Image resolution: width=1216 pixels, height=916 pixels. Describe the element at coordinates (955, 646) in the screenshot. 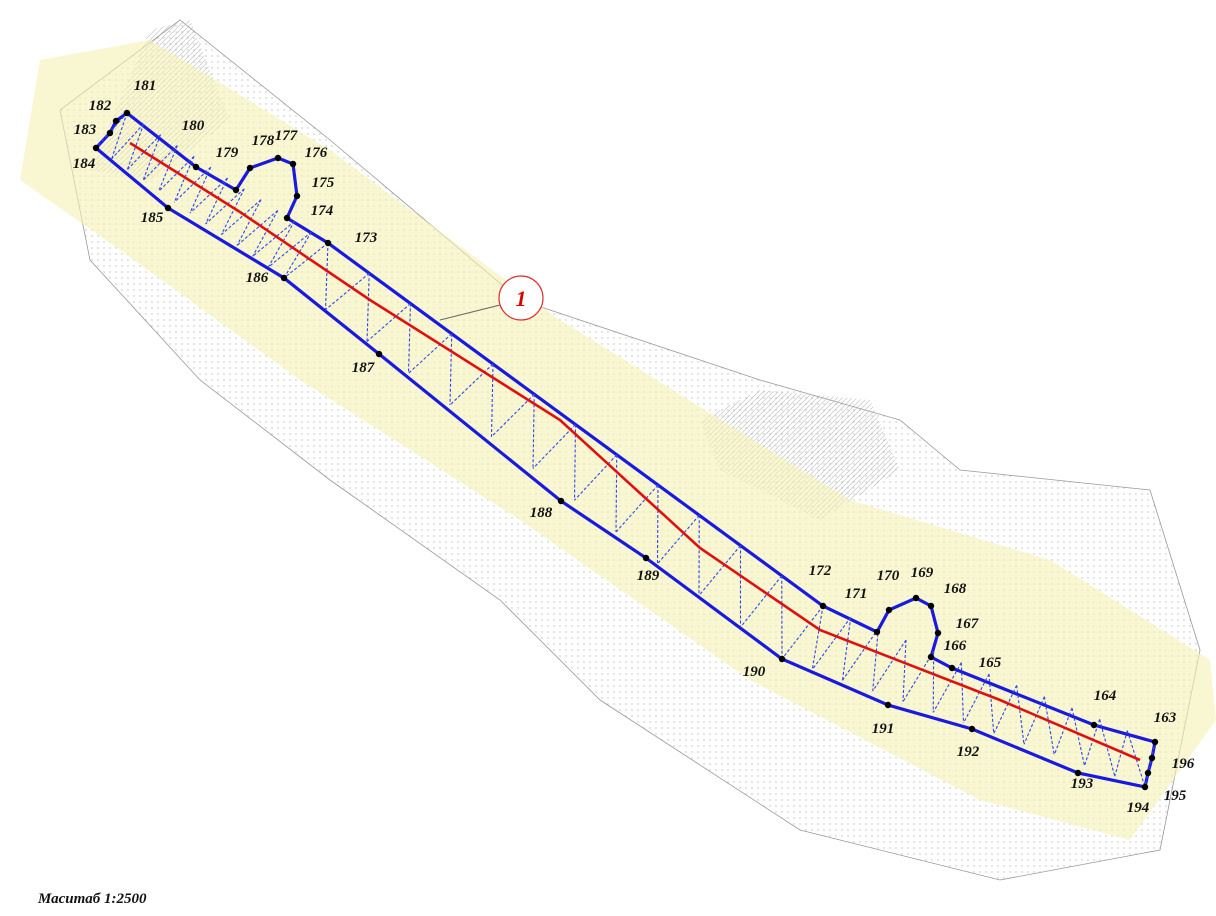

I see `point-label: 166` at that location.